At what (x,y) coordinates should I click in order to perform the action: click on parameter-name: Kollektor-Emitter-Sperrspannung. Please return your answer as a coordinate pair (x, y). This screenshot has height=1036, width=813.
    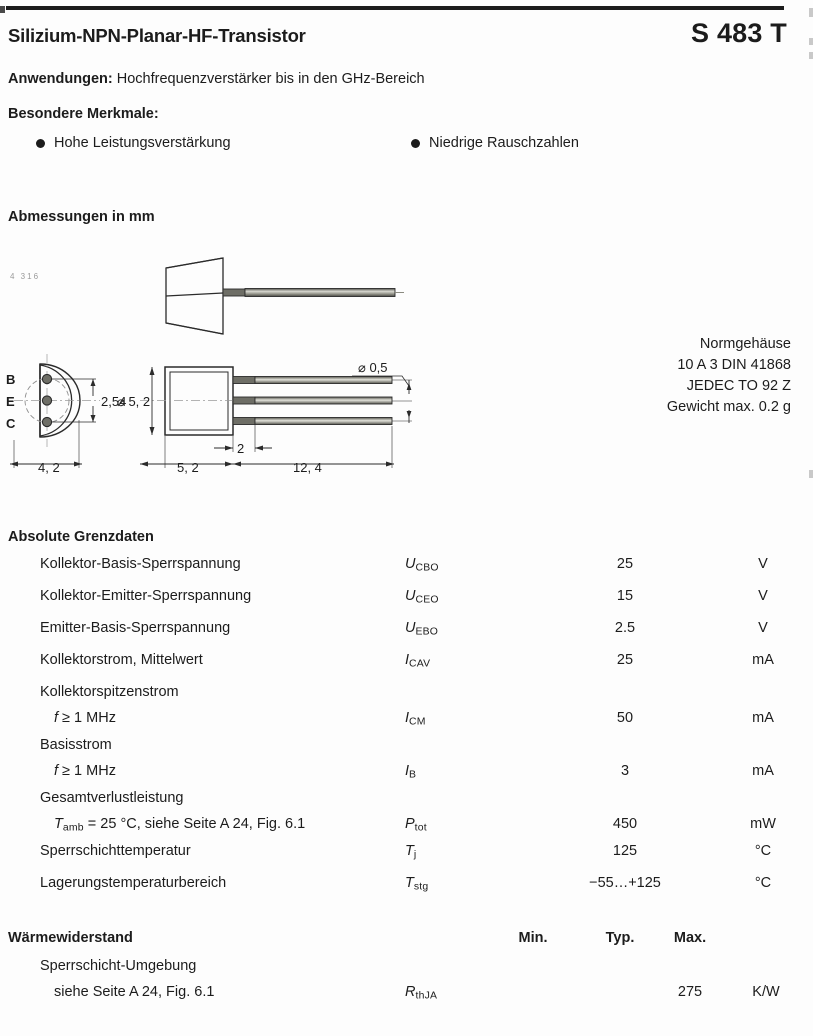
    Looking at the image, I should click on (146, 596).